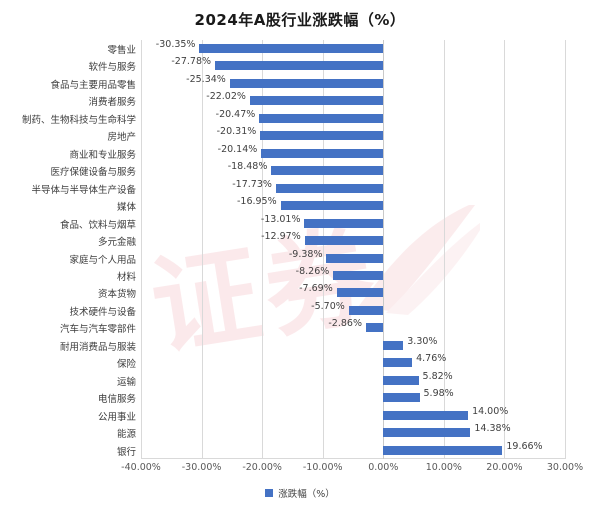 The height and width of the screenshot is (511, 600). Describe the element at coordinates (353, 432) in the screenshot. I see `bar-row: 14.38%` at that location.